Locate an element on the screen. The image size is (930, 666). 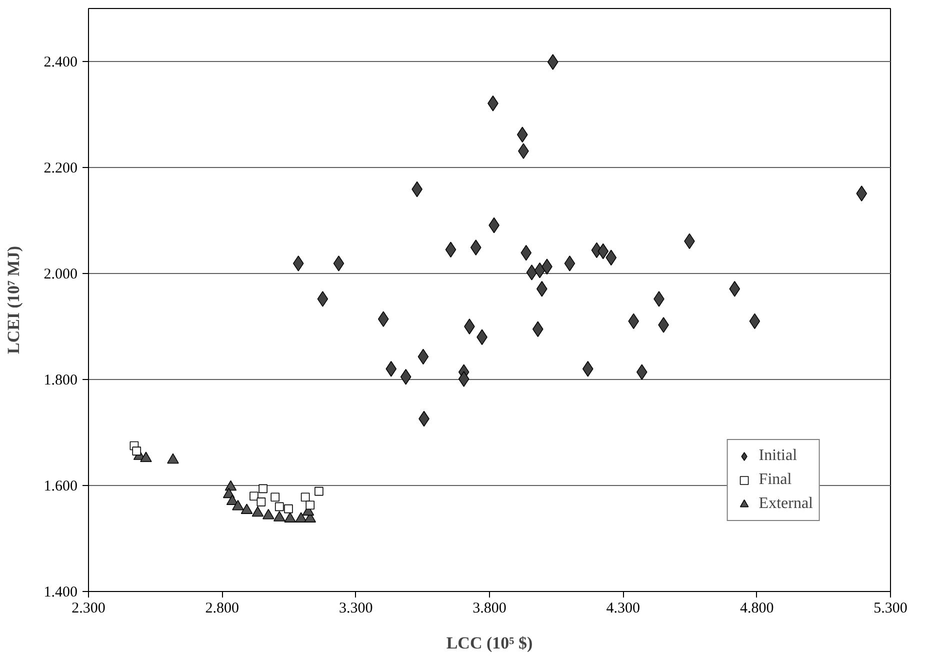
legend-label: Final is located at coordinates (775, 480).